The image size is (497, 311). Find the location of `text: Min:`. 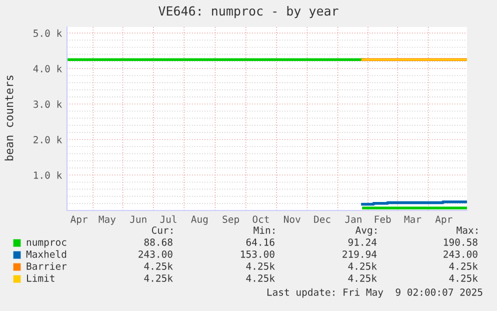

text: Min: is located at coordinates (264, 230).